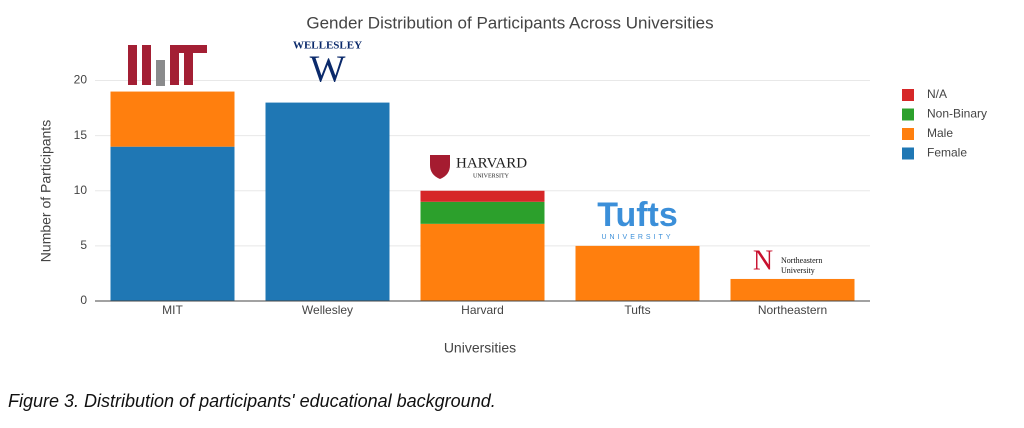  What do you see at coordinates (81, 135) in the screenshot?
I see `y-tick-label: 15` at bounding box center [81, 135].